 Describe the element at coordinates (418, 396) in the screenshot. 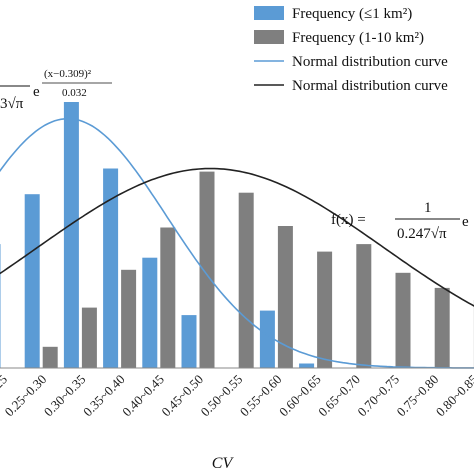

I see `x-tick-label-11: 0.75~0.80` at that location.